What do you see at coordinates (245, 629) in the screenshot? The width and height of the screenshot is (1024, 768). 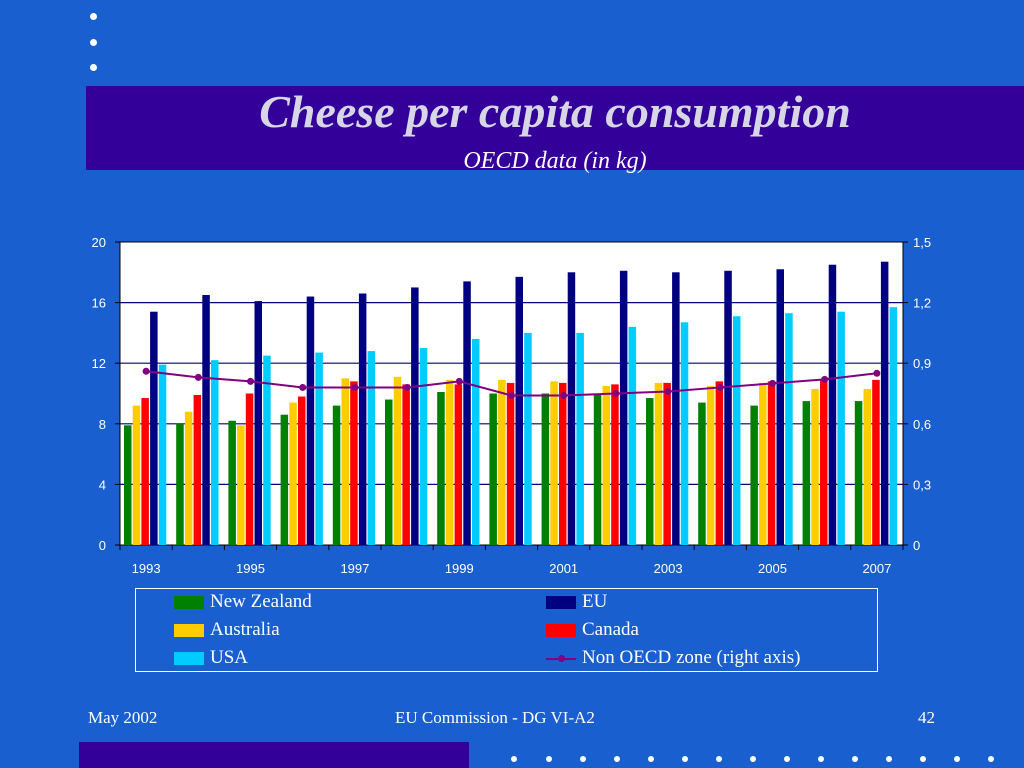 I see `legend-label: Australia` at bounding box center [245, 629].